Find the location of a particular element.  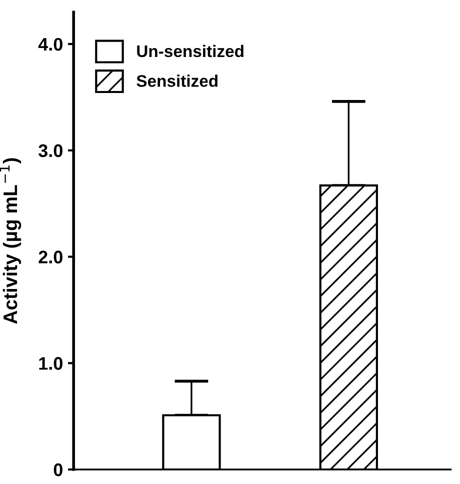

y-axis-title: Activity (µg mL$^{−1}$) is located at coordinates (11, 241).